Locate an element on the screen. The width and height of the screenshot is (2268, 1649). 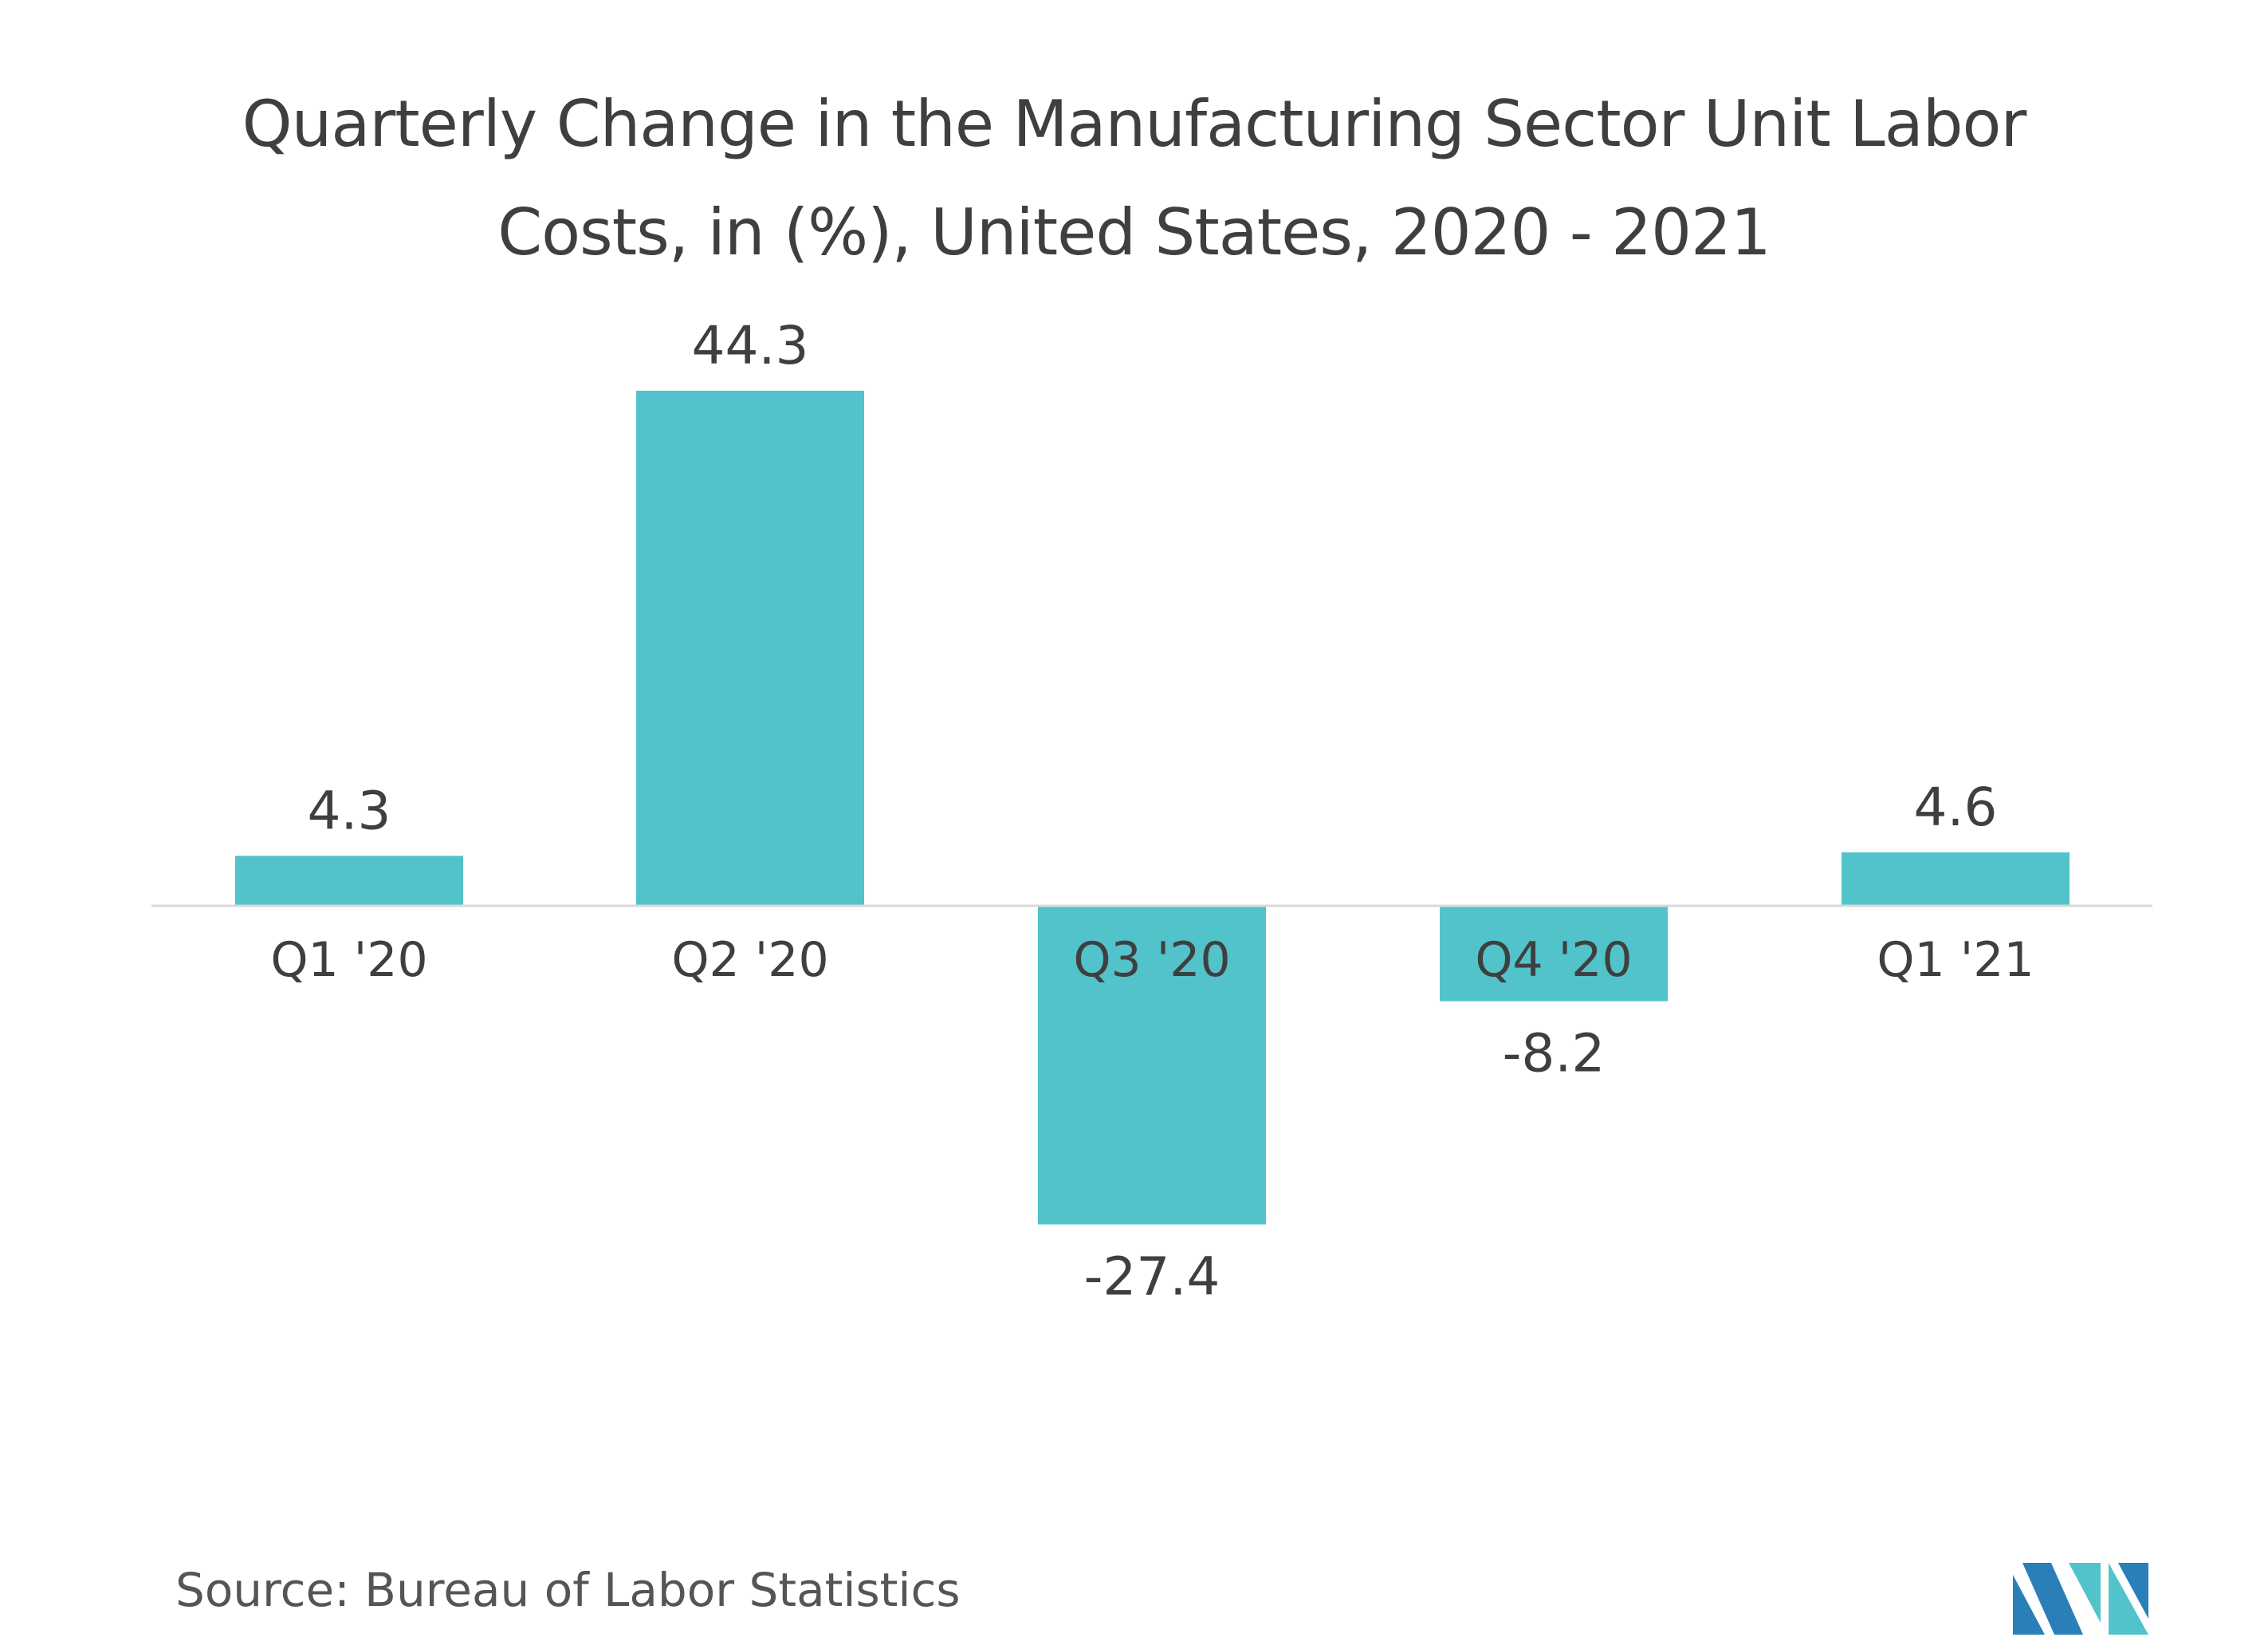
logo-shape-left is located at coordinates (2029, 1605).